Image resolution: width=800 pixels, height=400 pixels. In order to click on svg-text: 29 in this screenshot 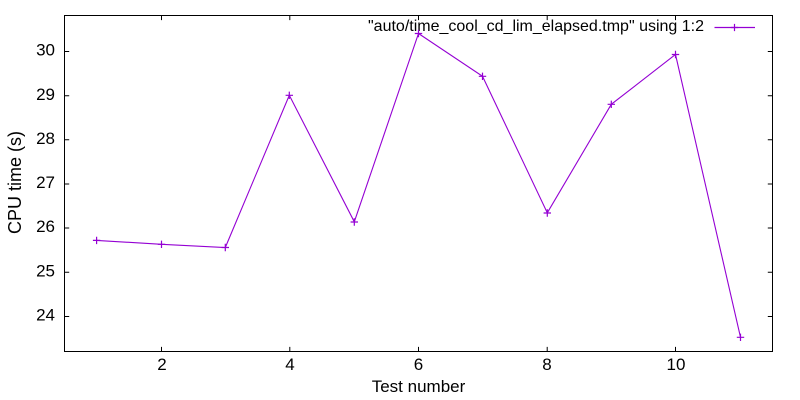, I will do `click(45, 94)`.